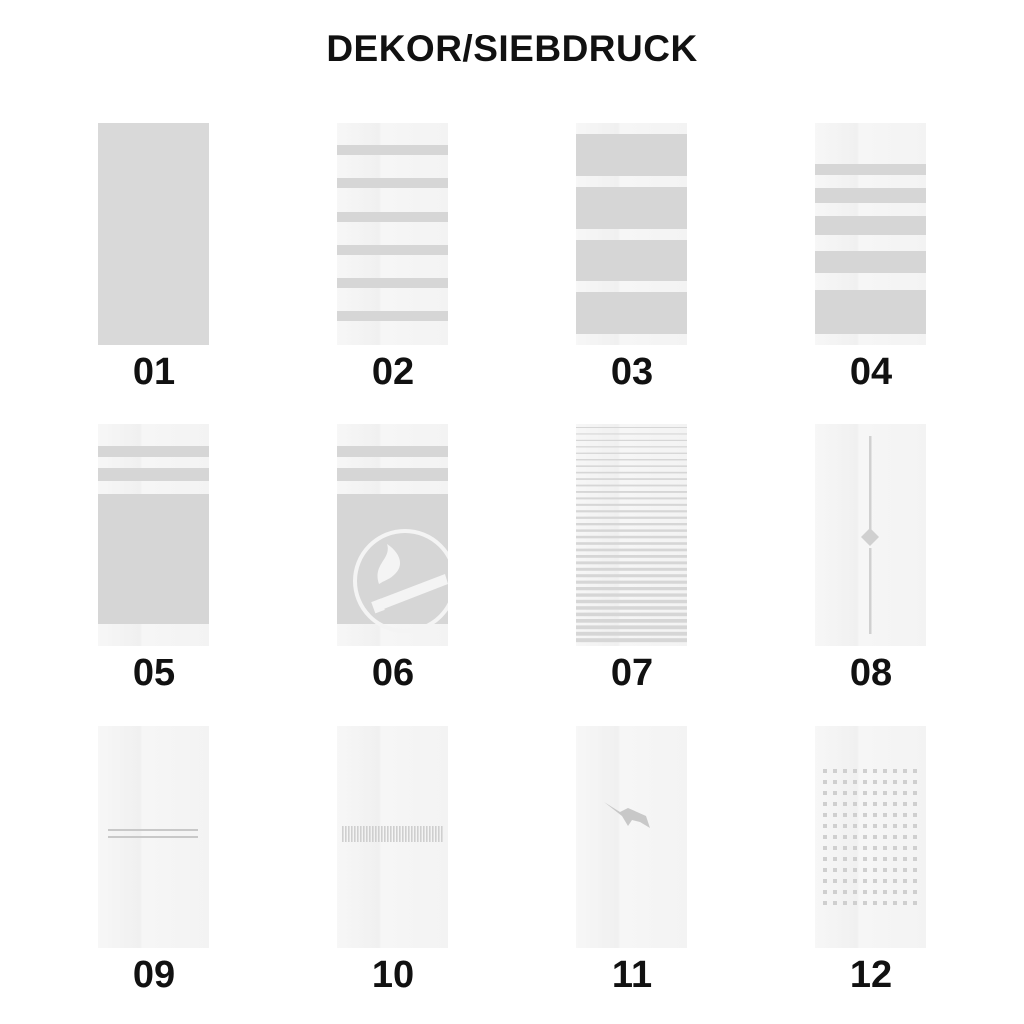  Describe the element at coordinates (871, 975) in the screenshot. I see `design-number: 12` at that location.